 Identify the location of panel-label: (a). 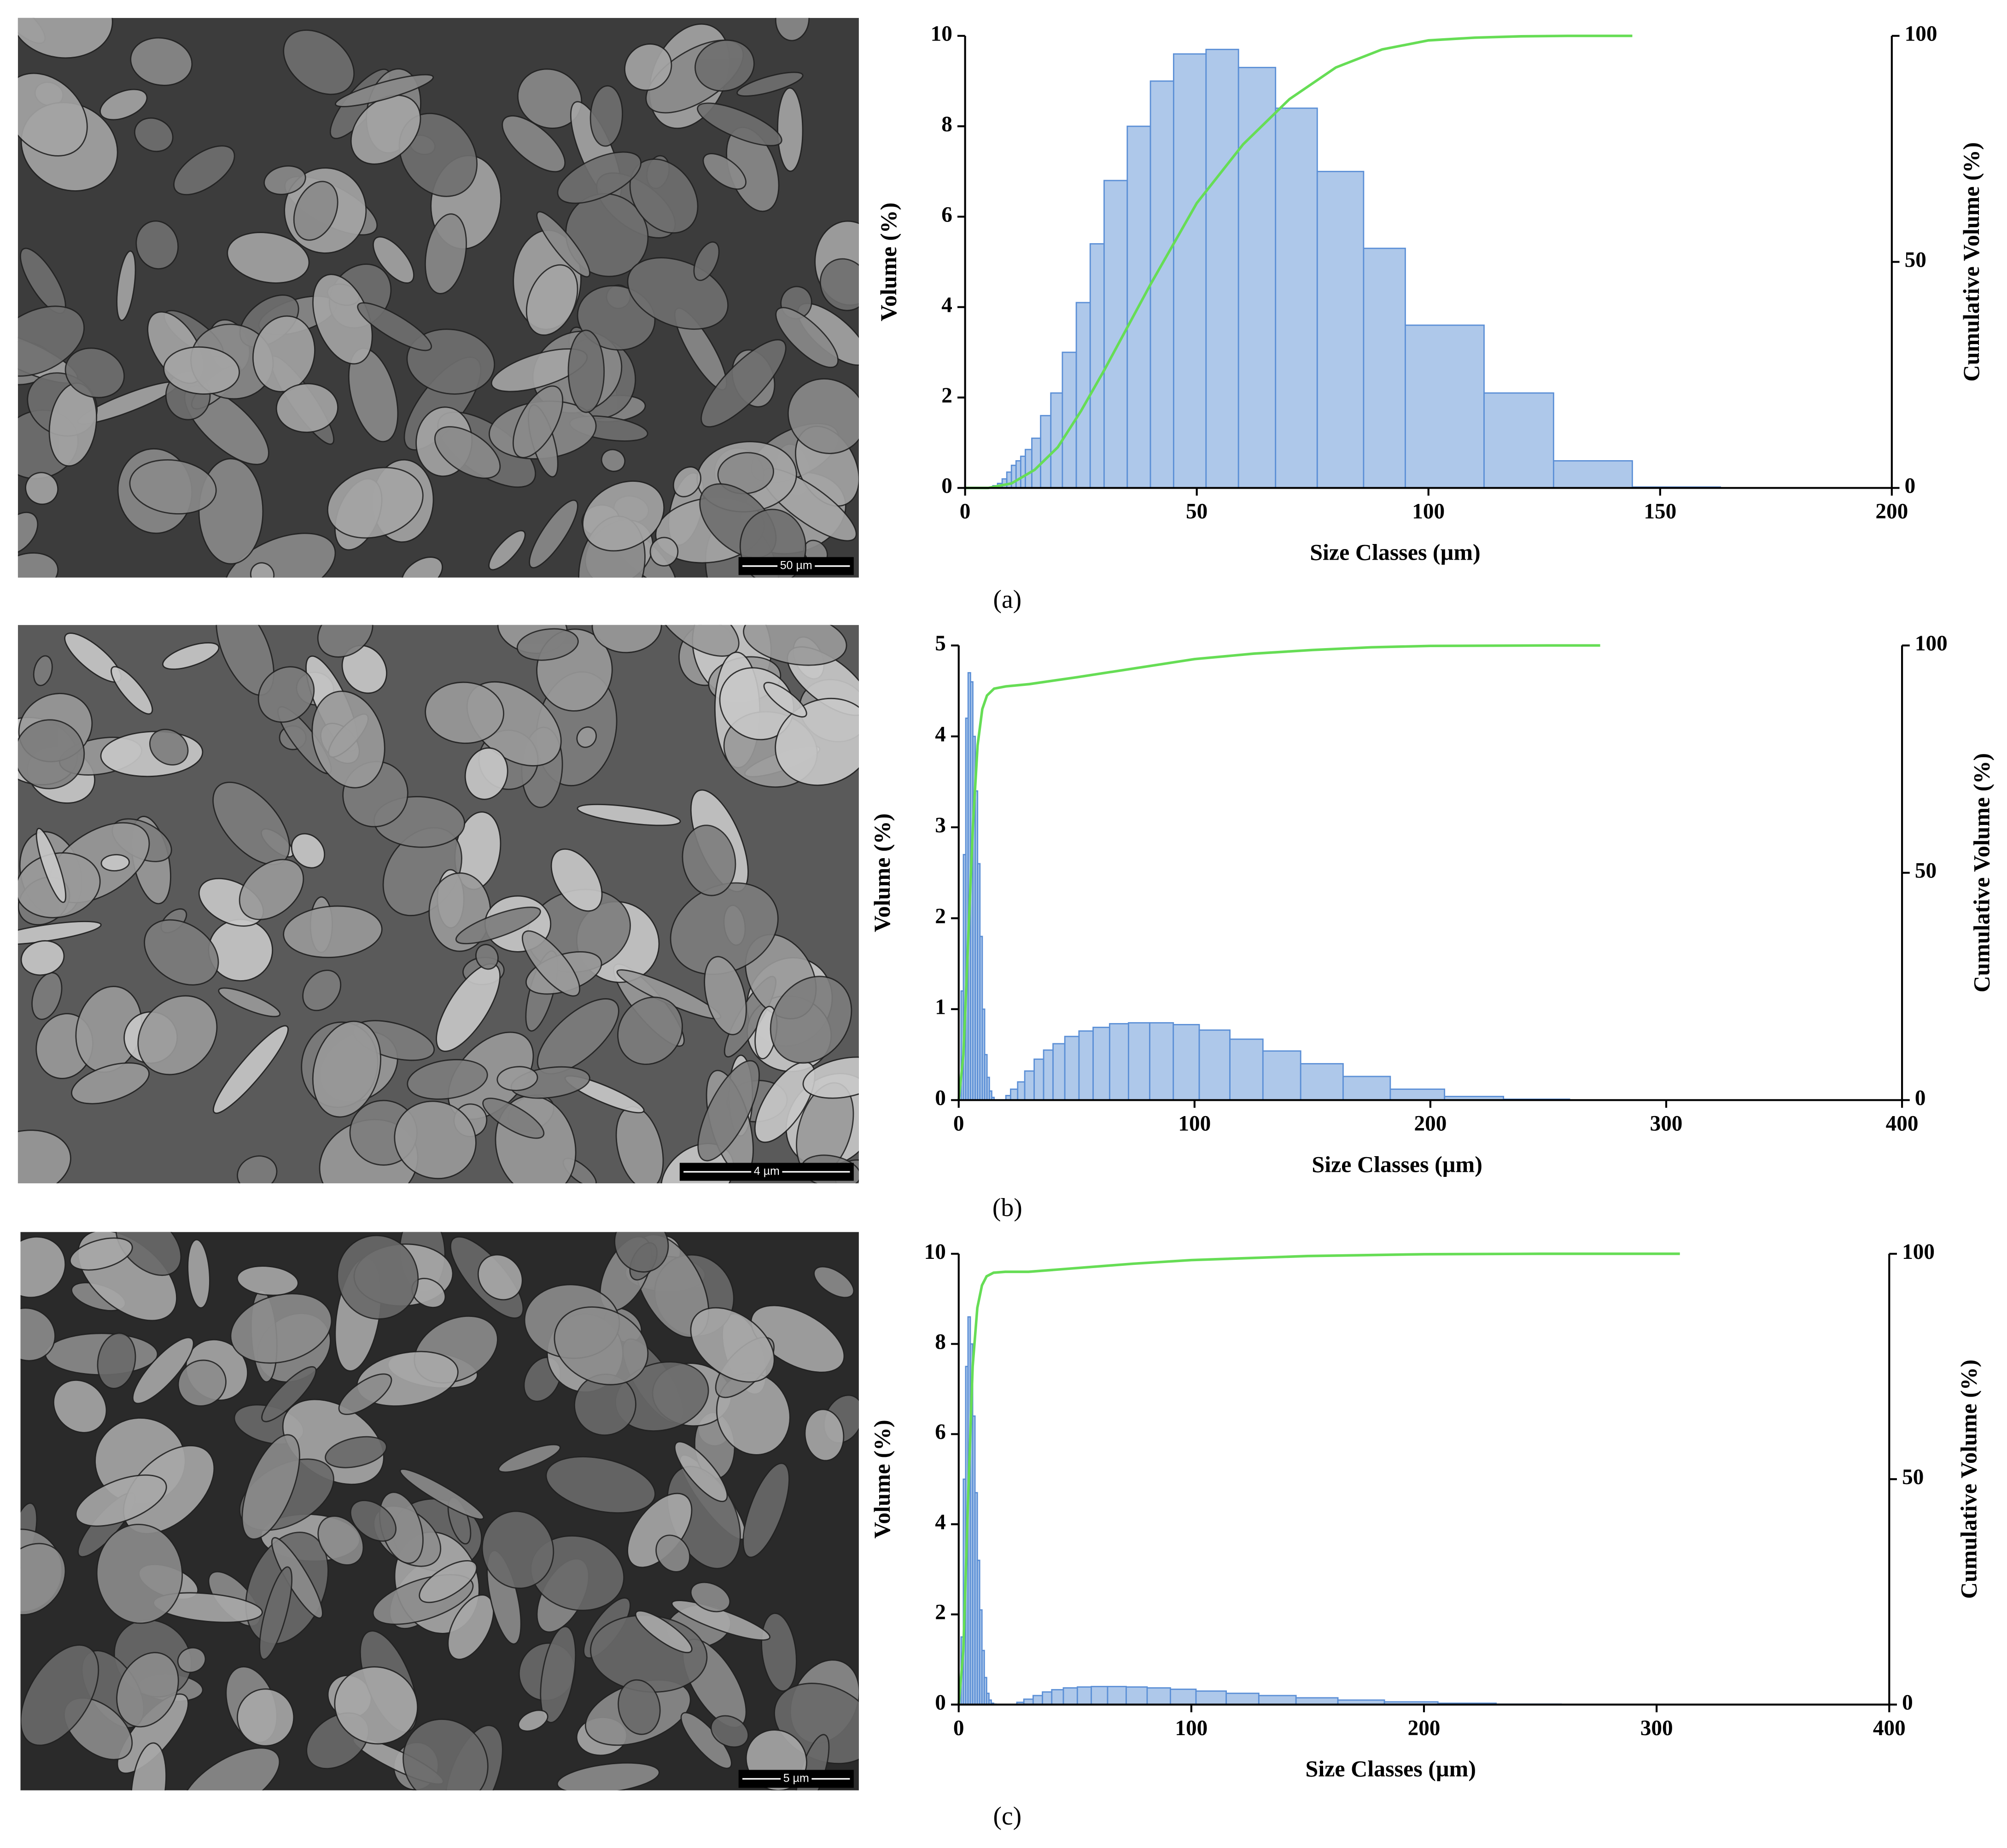
(1007, 599).